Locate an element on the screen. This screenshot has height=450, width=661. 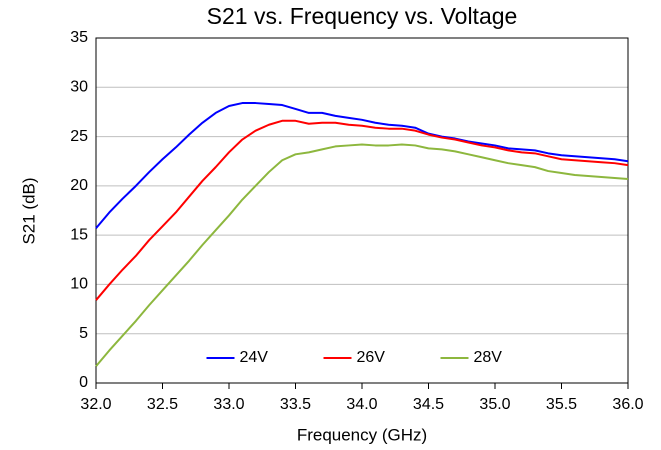
y-tick-label: 5 is located at coordinates (83, 333).